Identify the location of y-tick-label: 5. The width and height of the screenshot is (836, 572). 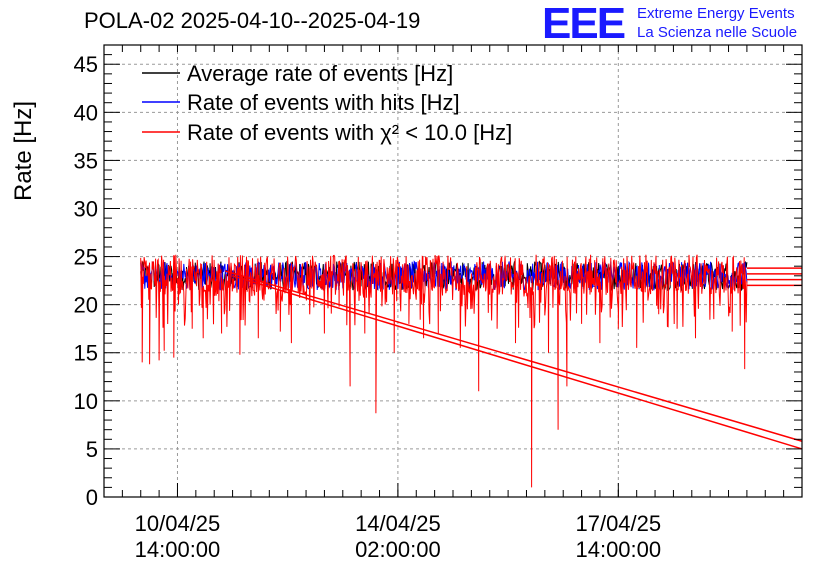
(92, 449).